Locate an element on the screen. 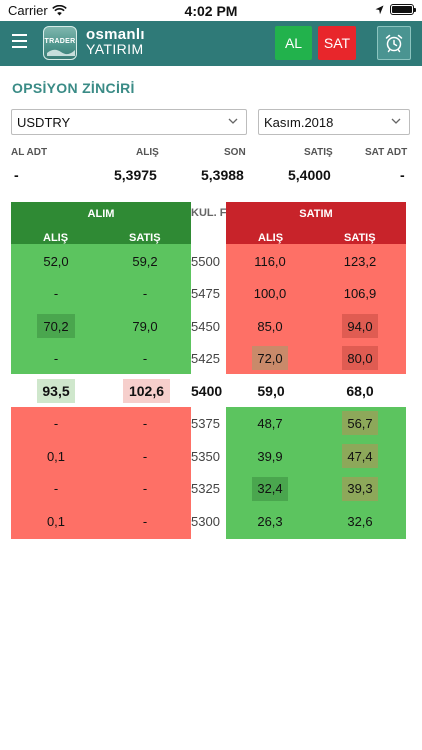 This screenshot has height=750, width=422. satim-header: SATIM ALIŞ SATIŞ is located at coordinates (316, 223).